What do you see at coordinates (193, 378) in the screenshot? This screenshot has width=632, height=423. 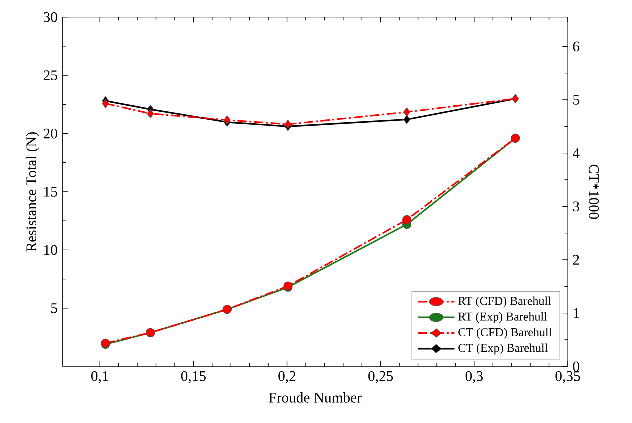 I see `x-tick-label: 0,15` at bounding box center [193, 378].